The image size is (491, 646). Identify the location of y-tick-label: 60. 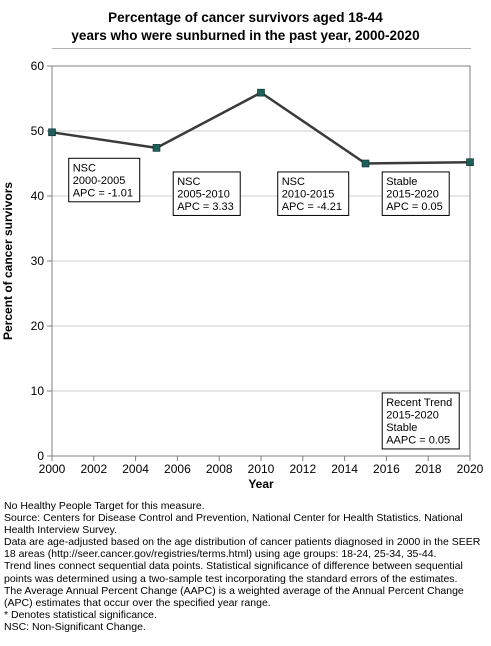
(38, 66).